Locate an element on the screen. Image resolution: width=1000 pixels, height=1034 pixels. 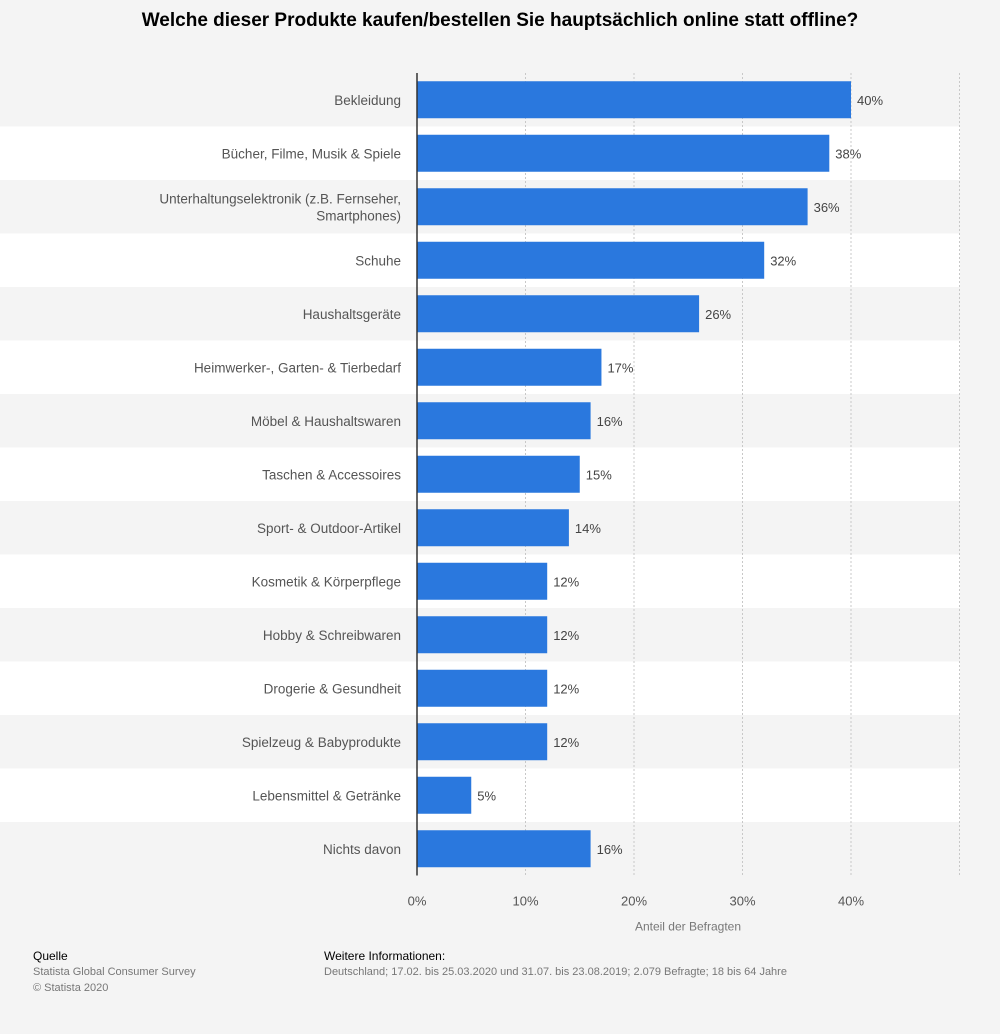
value-label: 40% is located at coordinates (870, 100).